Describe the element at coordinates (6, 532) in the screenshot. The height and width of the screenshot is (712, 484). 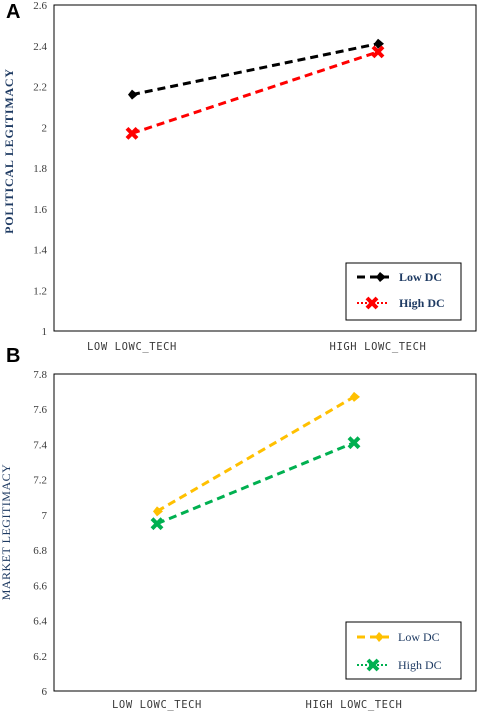
I see `panel-b-y-axis-label: MARKET LEGITIMACY` at that location.